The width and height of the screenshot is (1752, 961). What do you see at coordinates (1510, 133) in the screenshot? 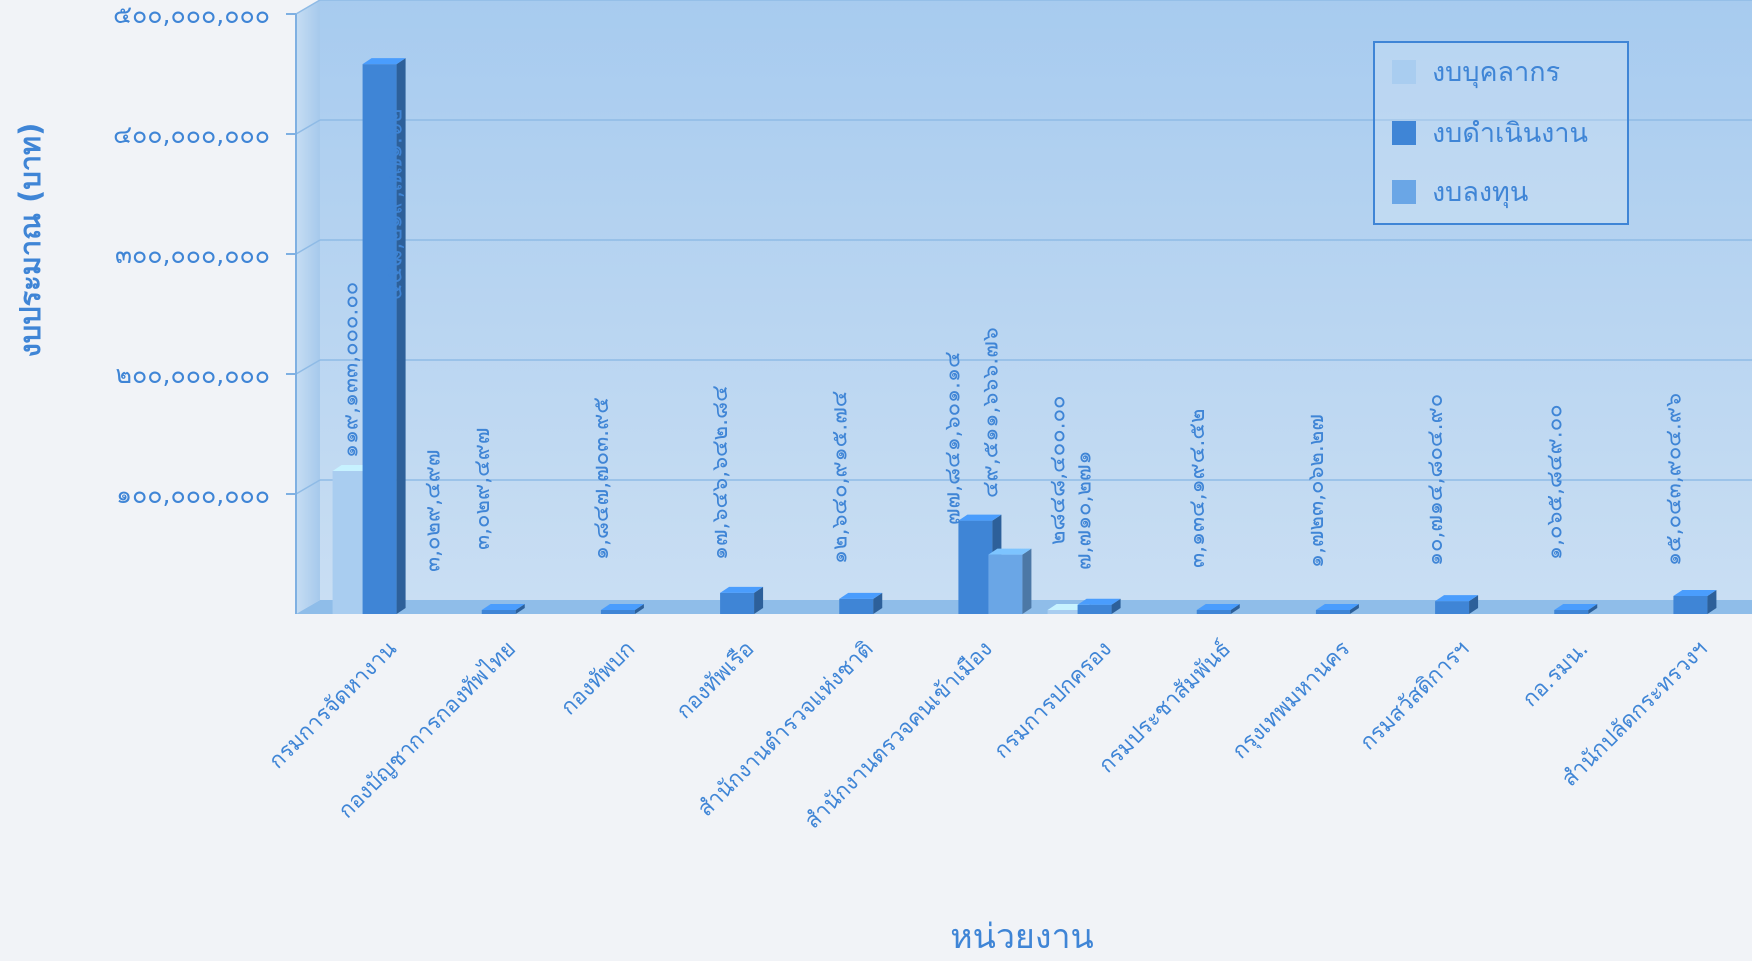
I see `legend-label-operations: งบดำเนินงาน` at bounding box center [1510, 133].